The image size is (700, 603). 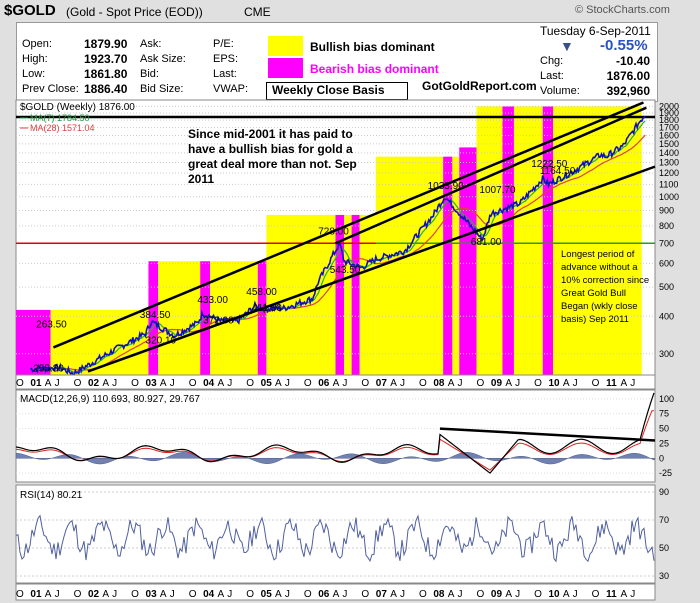 I want to click on price-annotation: 372.00, so click(x=218, y=321).